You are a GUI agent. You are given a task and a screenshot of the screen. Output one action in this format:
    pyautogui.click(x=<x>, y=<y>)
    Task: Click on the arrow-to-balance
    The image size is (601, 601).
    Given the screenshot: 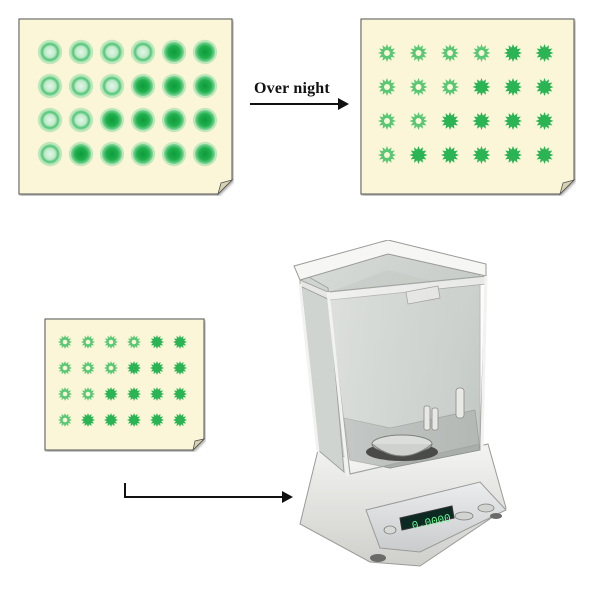 What is the action you would take?
    pyautogui.click(x=209, y=493)
    